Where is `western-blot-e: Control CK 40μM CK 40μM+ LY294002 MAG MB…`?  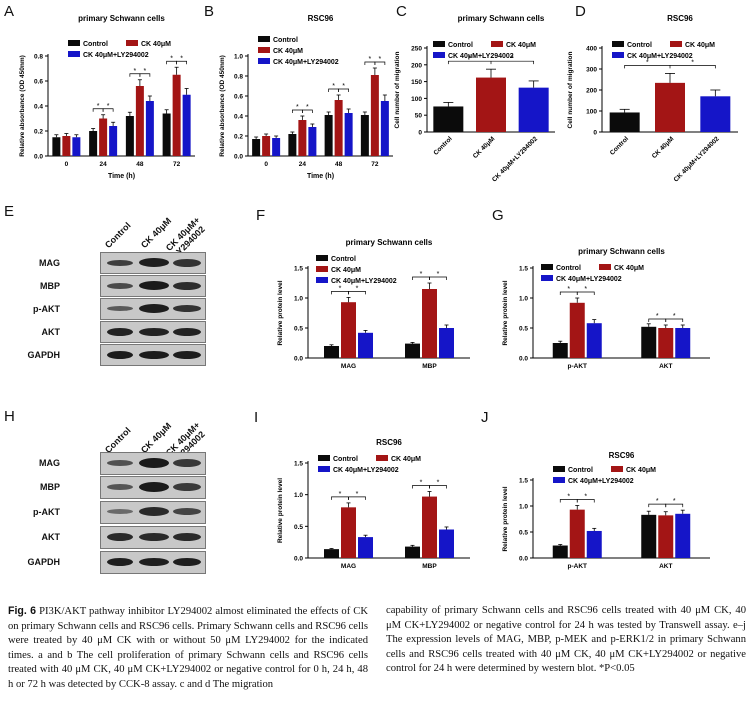
western-blot-e: Control CK 40μM CK 40μM+ LY294002 MAG MB… is located at coordinates (125, 285).